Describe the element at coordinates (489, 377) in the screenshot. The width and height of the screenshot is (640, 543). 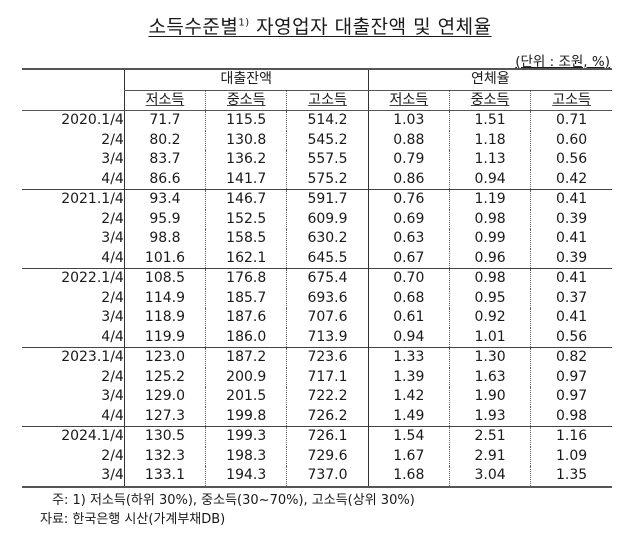
I see `cell-rate-mid: 1.63` at that location.